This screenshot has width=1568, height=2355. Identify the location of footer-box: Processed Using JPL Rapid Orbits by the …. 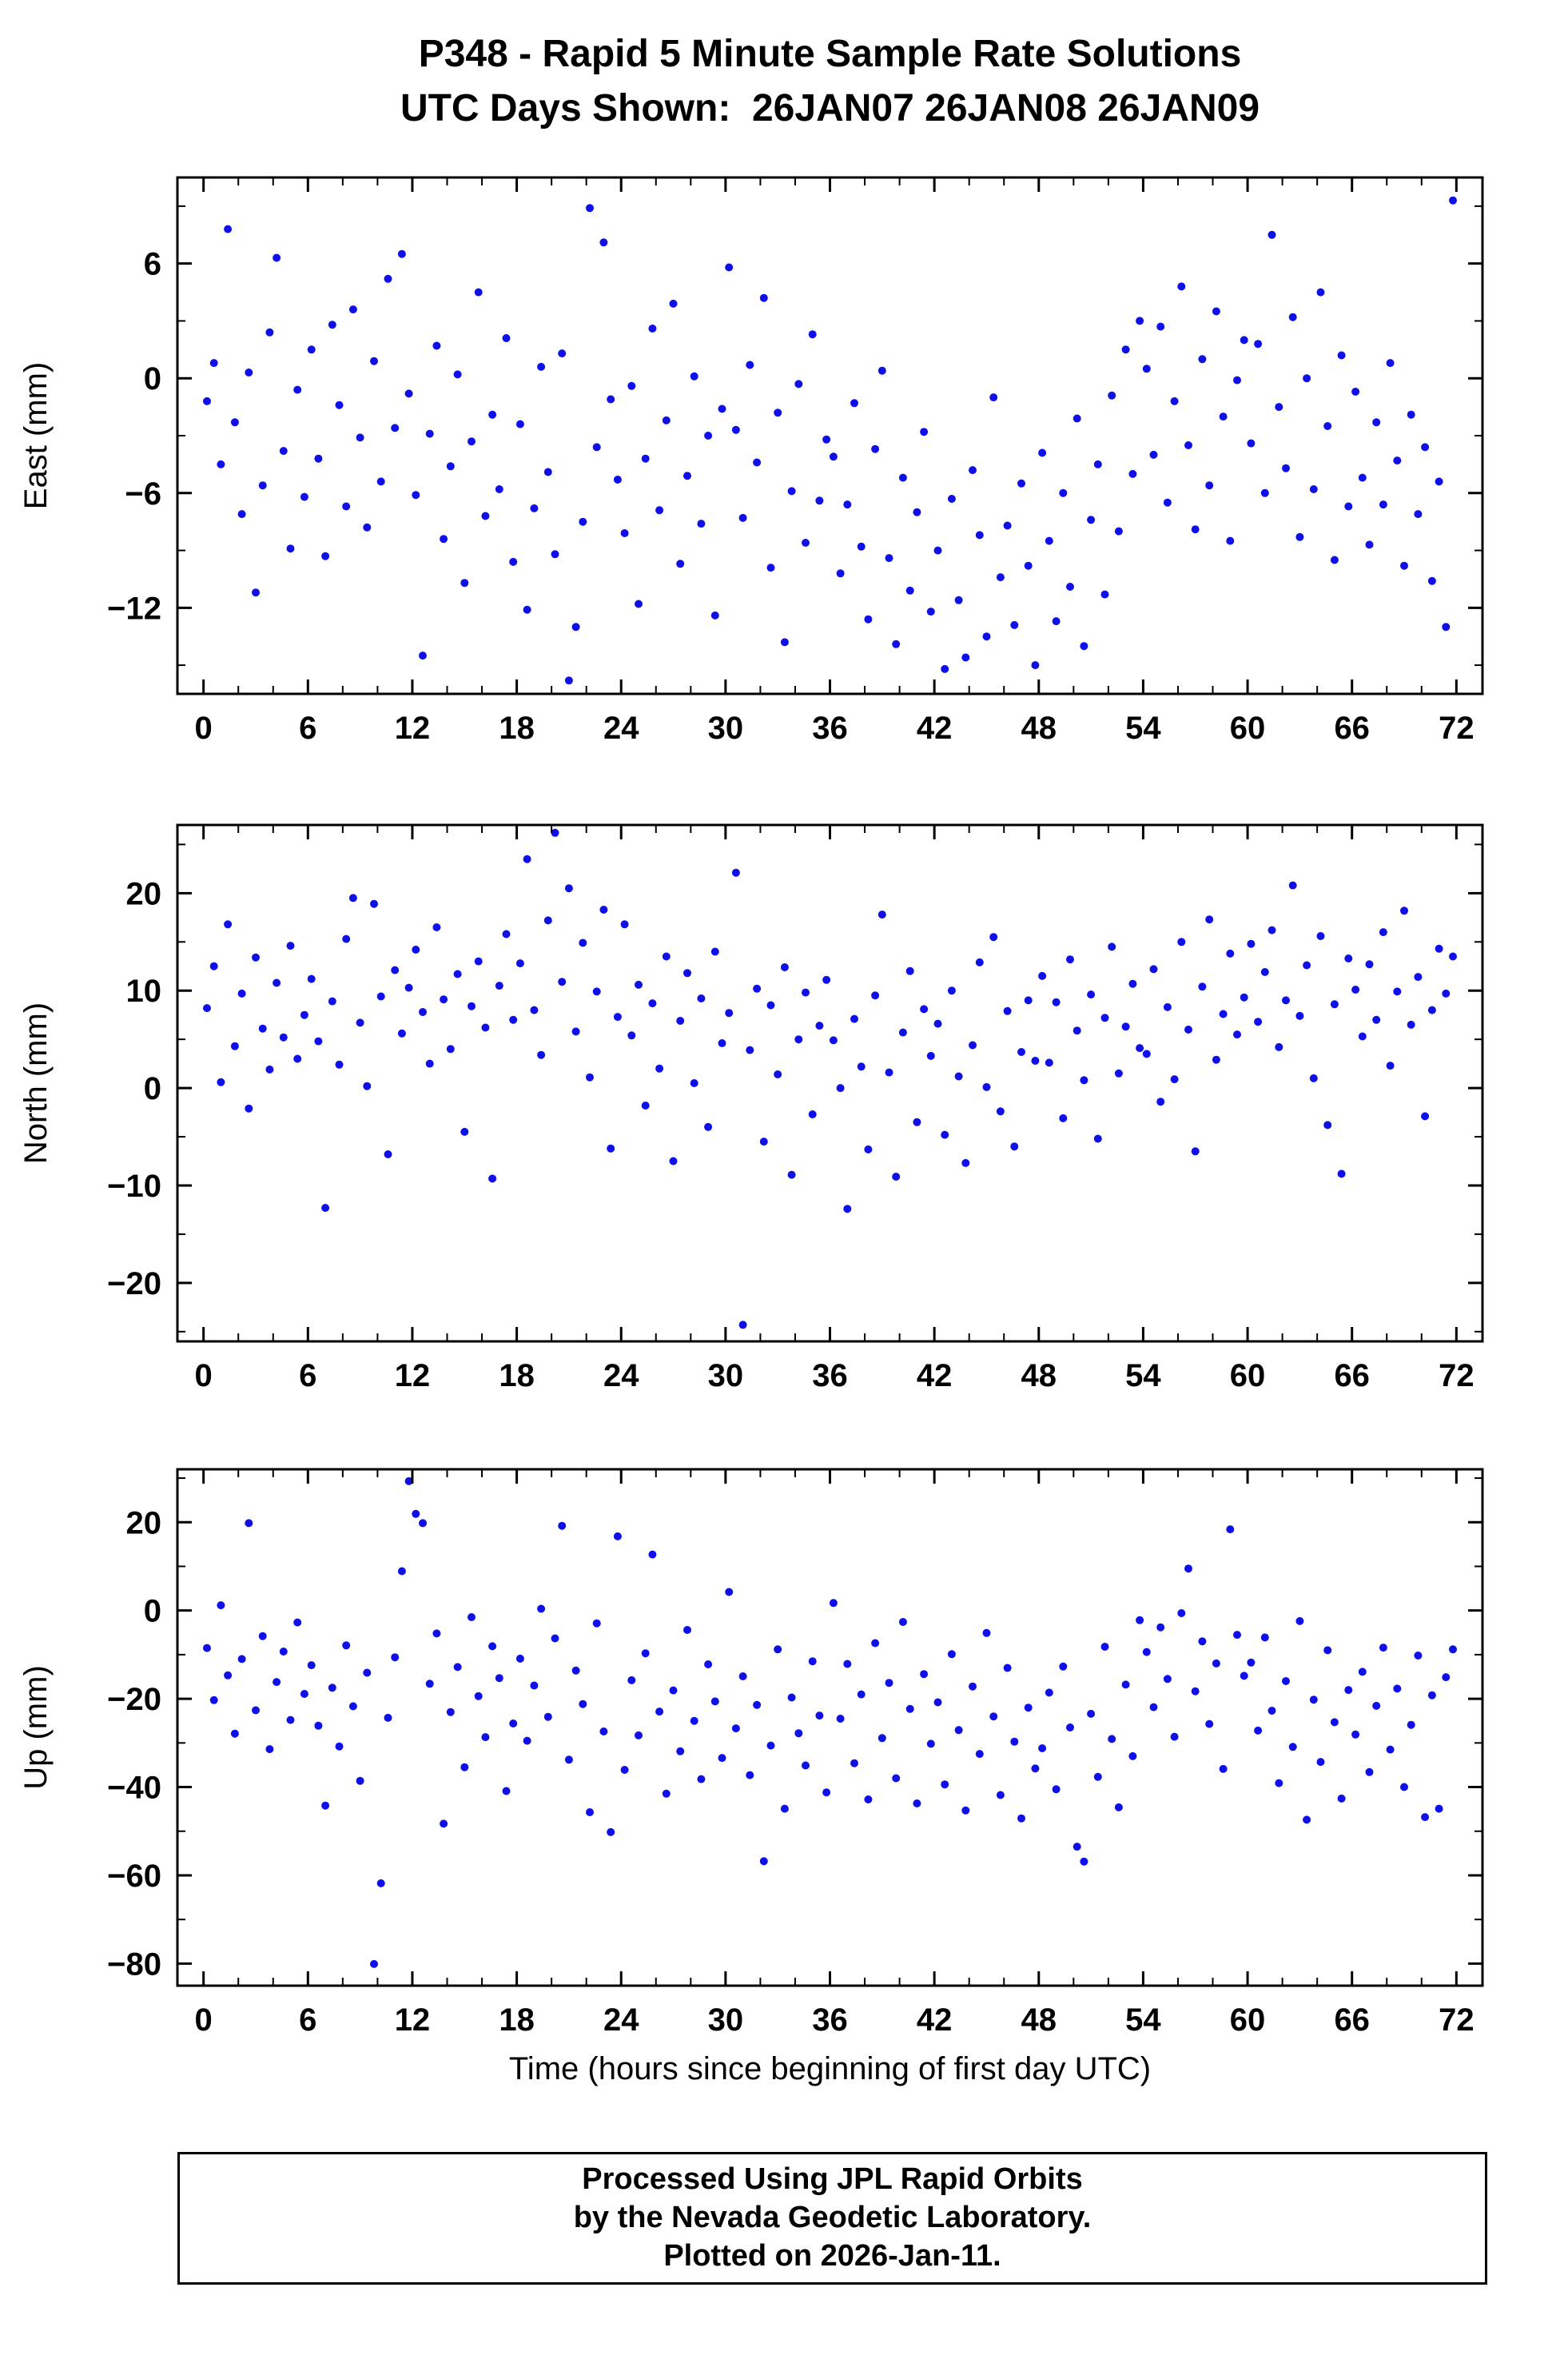
(832, 2218).